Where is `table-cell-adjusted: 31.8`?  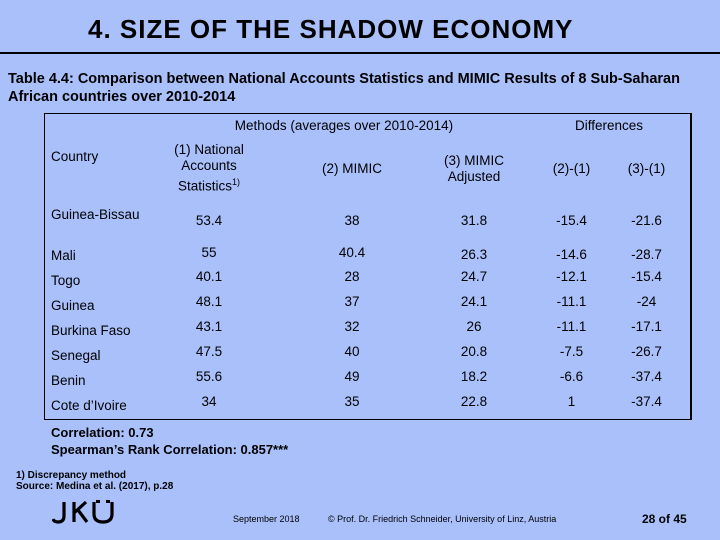 table-cell-adjusted: 31.8 is located at coordinates (474, 220).